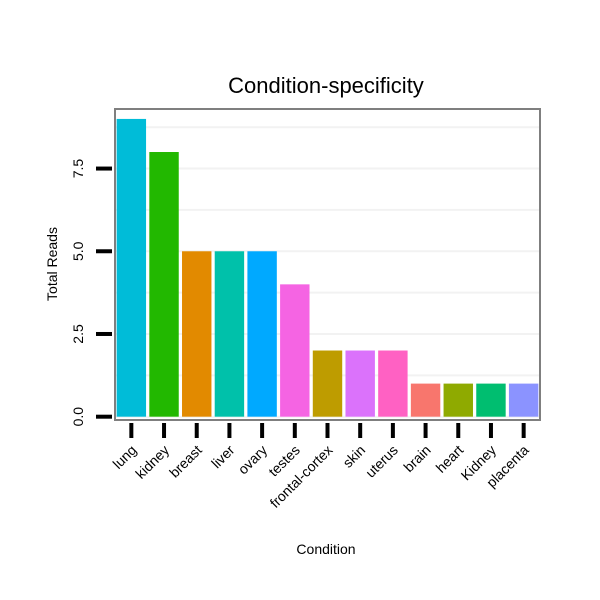 The width and height of the screenshot is (600, 600). What do you see at coordinates (381, 461) in the screenshot?
I see `x-tick-label: uterus` at bounding box center [381, 461].